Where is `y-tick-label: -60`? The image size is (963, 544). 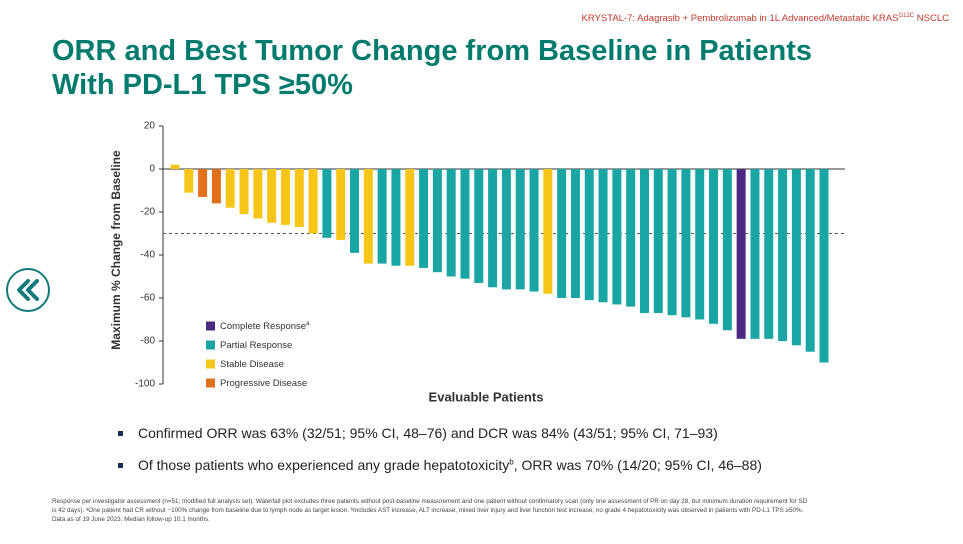
y-tick-label: -60 is located at coordinates (148, 298).